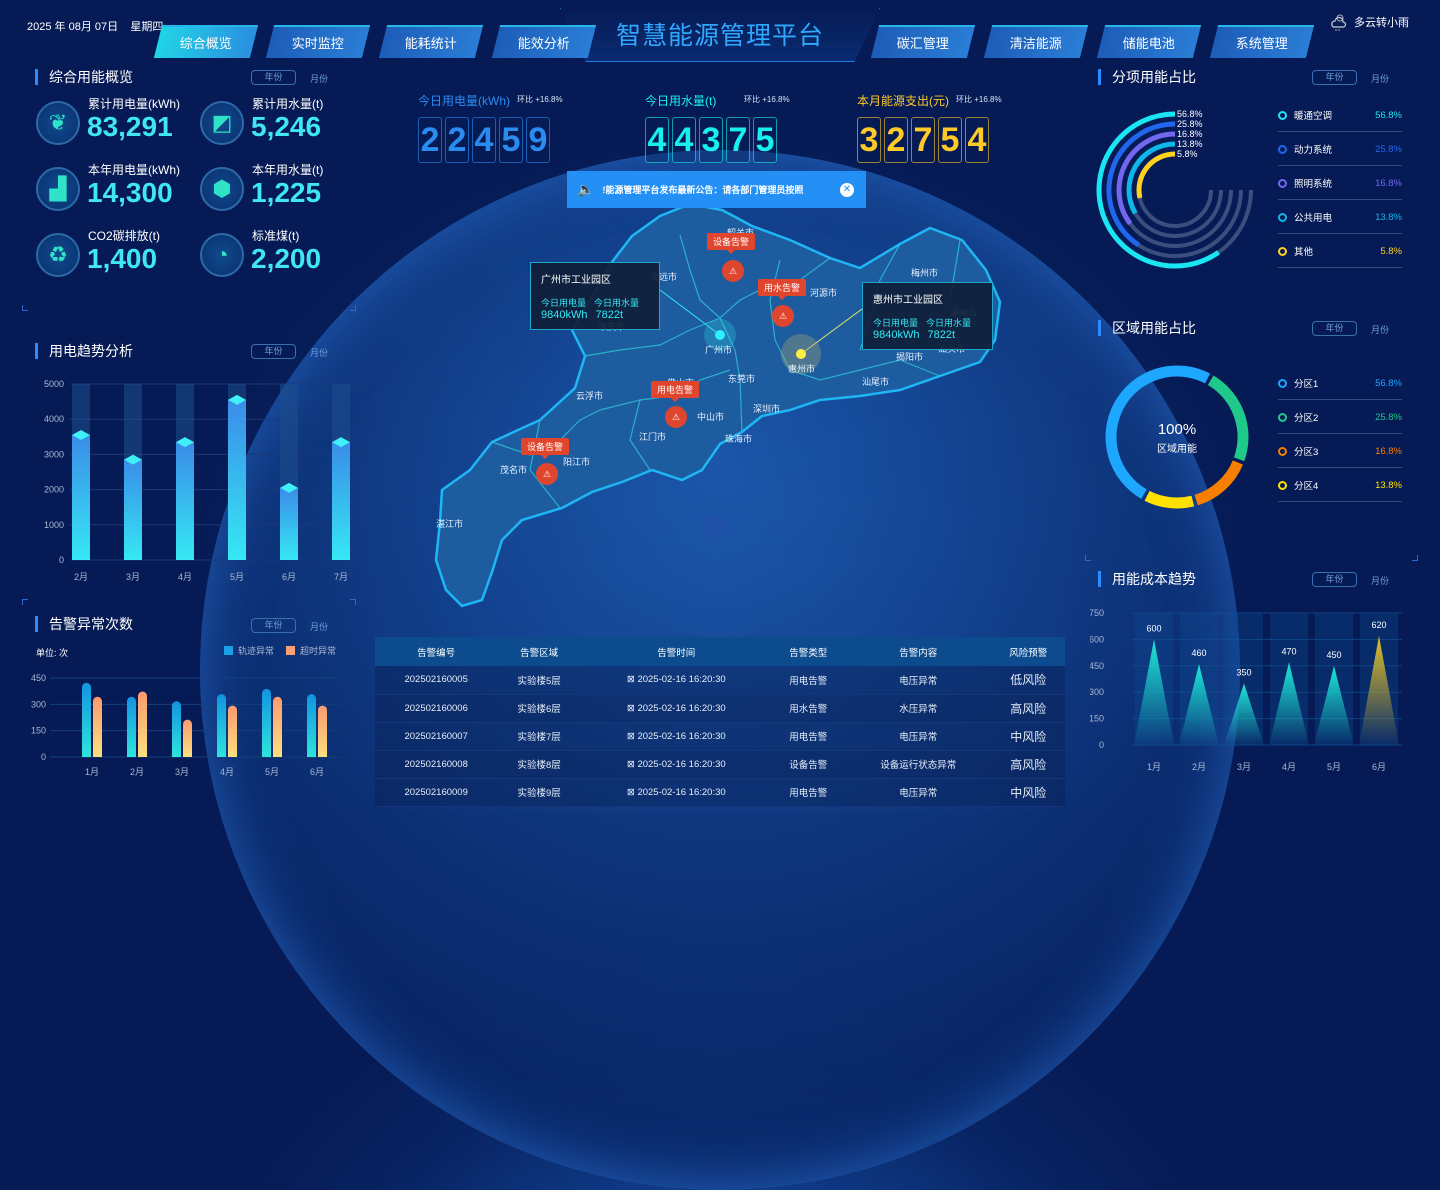 The image size is (1440, 1190). What do you see at coordinates (586, 189) in the screenshot?
I see `speaker-icon: 🔈` at bounding box center [586, 189].